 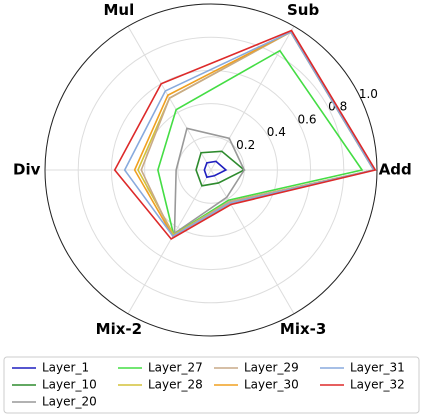 What do you see at coordinates (27, 170) in the screenshot?
I see `axis-label: Div` at bounding box center [27, 170].